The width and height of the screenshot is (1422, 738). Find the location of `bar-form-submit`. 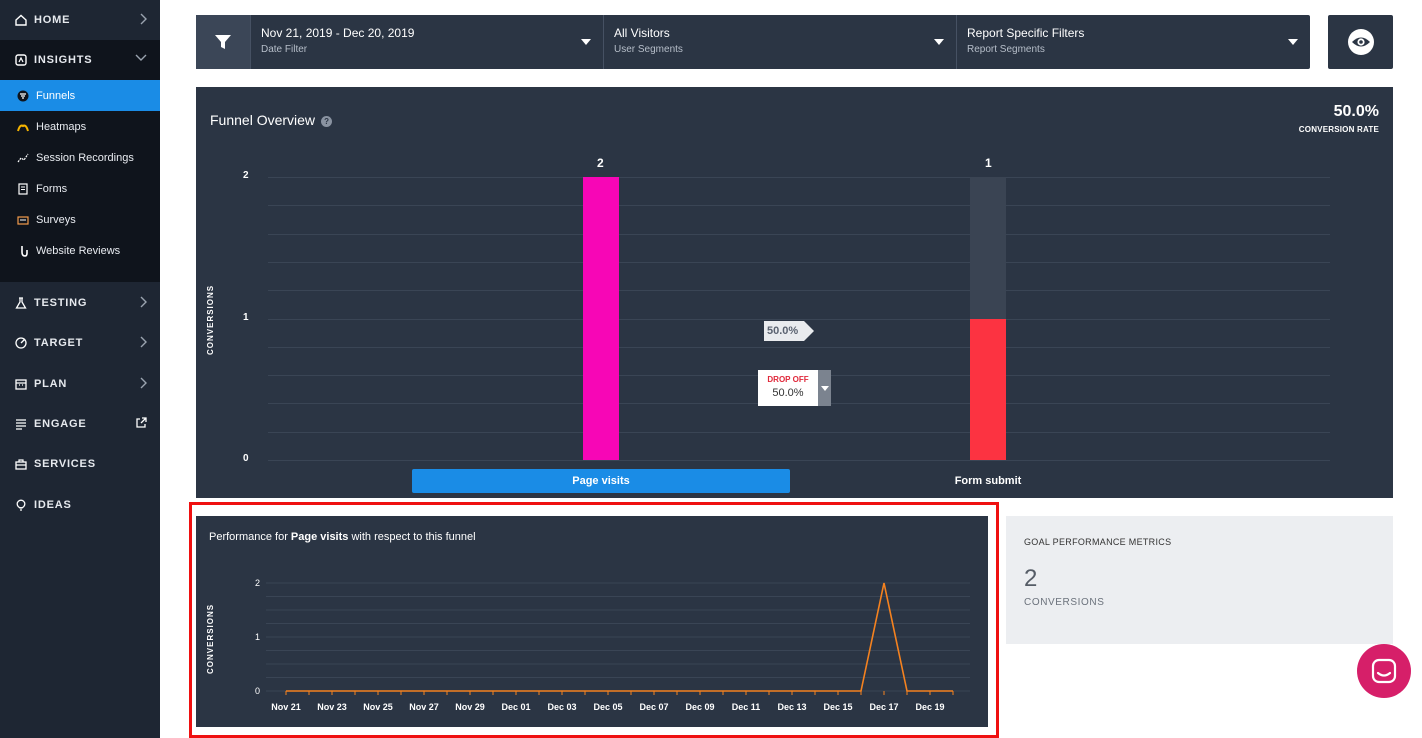

bar-form-submit is located at coordinates (988, 389).